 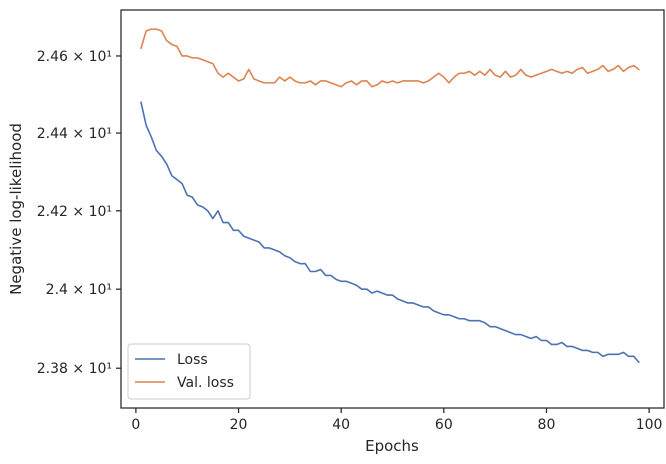 I want to click on legend-label-loss: Loss, so click(x=192, y=360).